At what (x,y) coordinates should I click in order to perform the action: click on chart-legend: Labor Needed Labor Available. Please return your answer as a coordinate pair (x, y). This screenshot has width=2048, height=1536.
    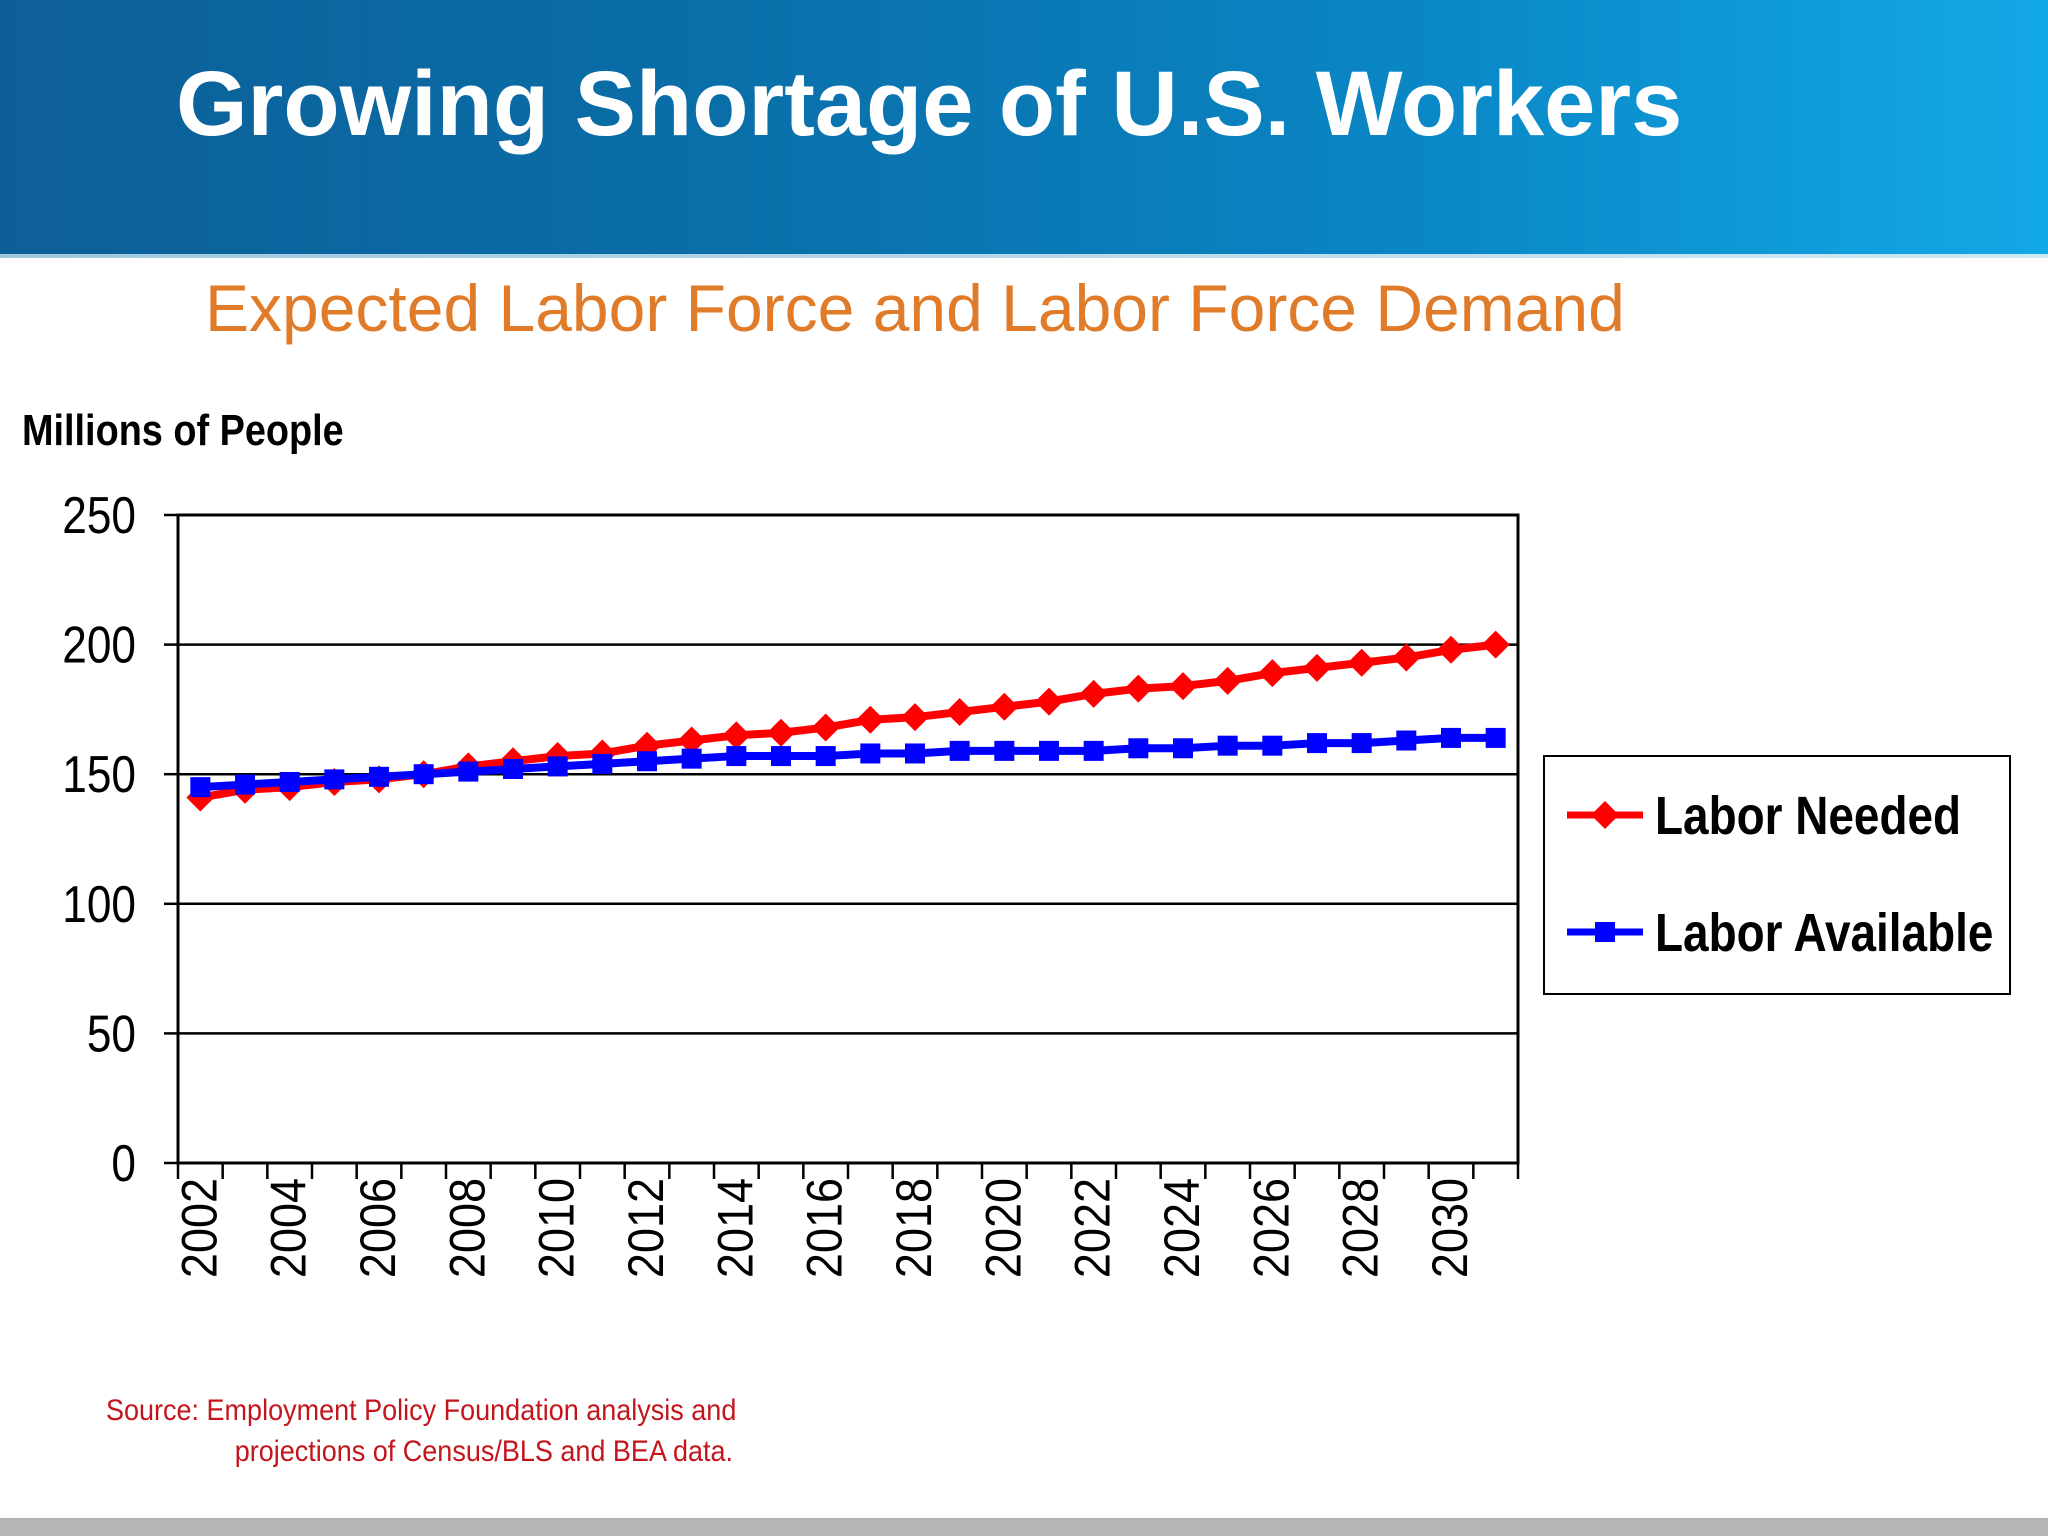
    Looking at the image, I should click on (1777, 875).